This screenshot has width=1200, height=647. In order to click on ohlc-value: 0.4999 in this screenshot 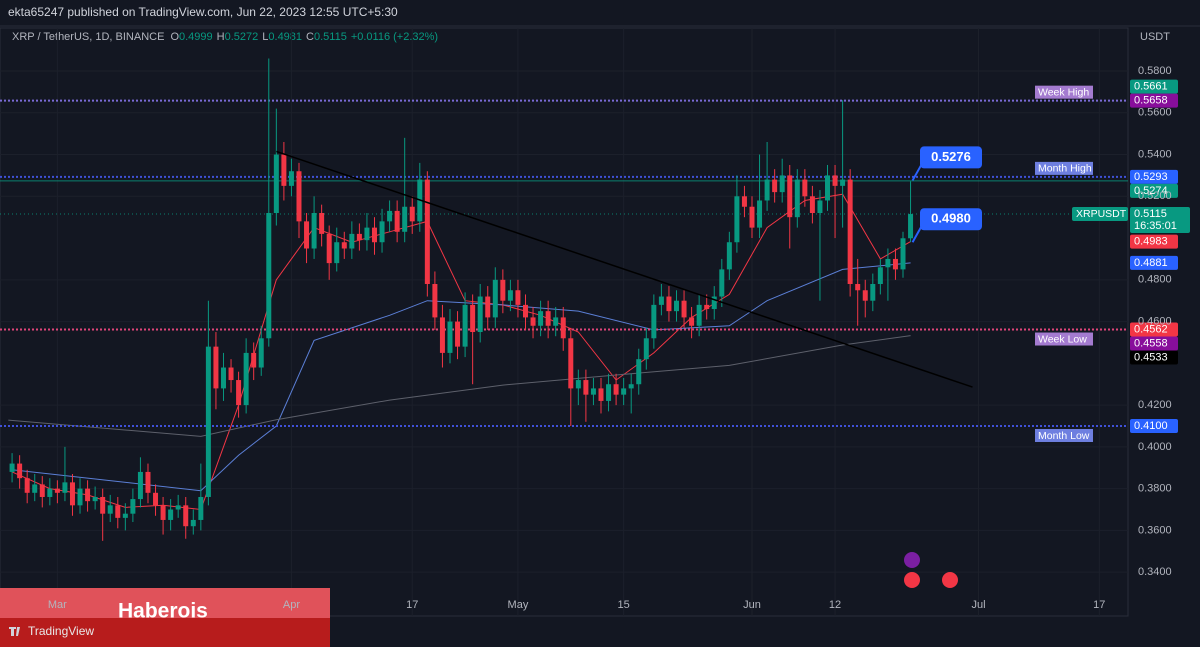, I will do `click(196, 37)`.